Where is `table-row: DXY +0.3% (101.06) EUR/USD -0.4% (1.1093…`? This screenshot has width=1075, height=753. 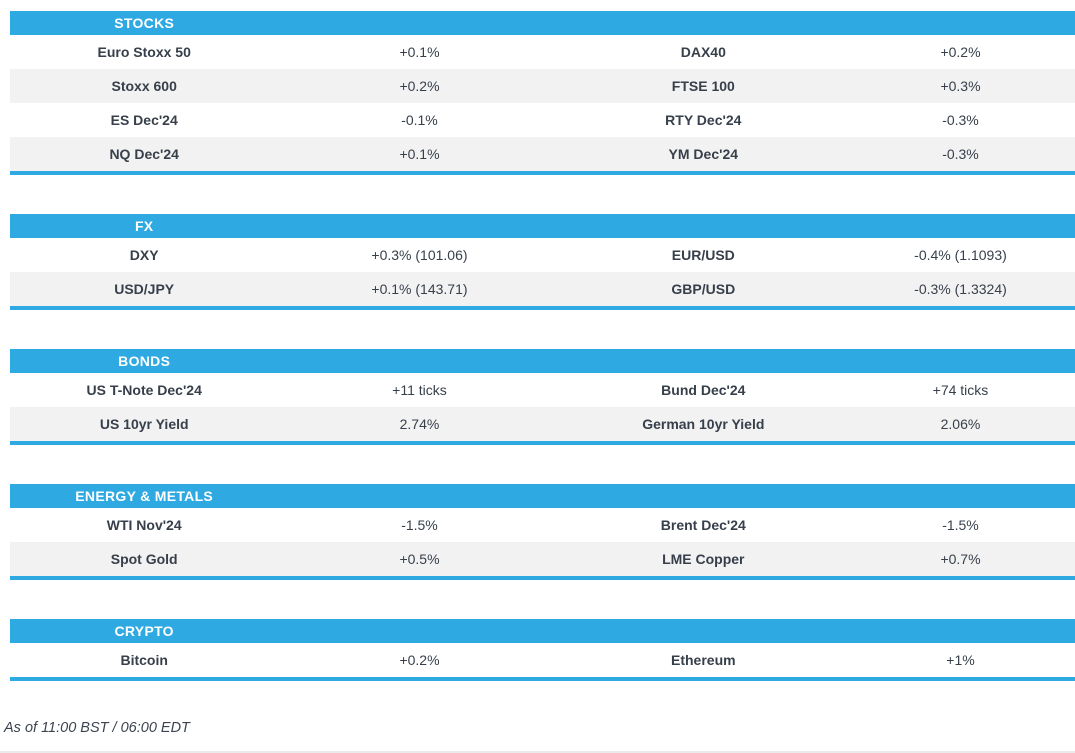
table-row: DXY +0.3% (101.06) EUR/USD -0.4% (1.1093… is located at coordinates (542, 255).